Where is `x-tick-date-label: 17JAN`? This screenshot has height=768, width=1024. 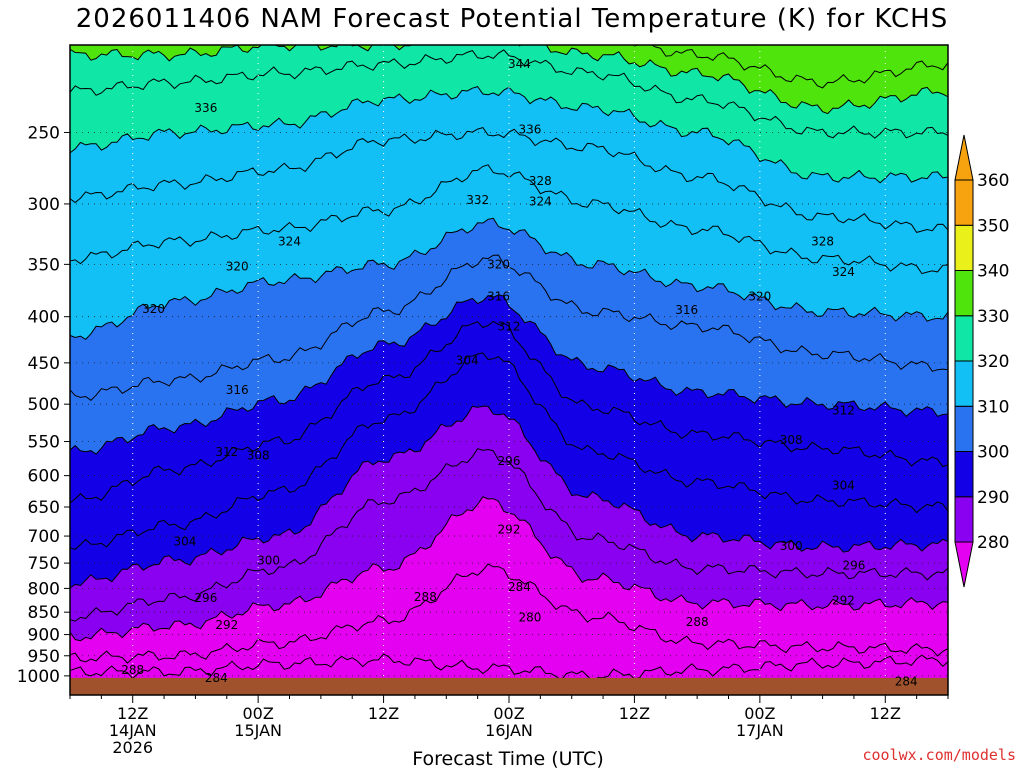
x-tick-date-label: 17JAN is located at coordinates (760, 730).